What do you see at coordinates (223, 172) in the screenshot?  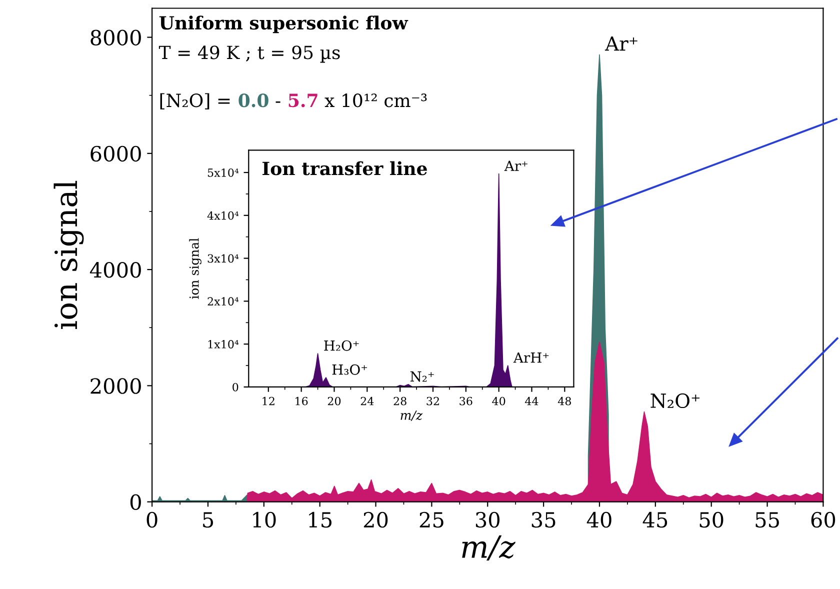 I see `y-tick-label: 5x10⁴` at bounding box center [223, 172].